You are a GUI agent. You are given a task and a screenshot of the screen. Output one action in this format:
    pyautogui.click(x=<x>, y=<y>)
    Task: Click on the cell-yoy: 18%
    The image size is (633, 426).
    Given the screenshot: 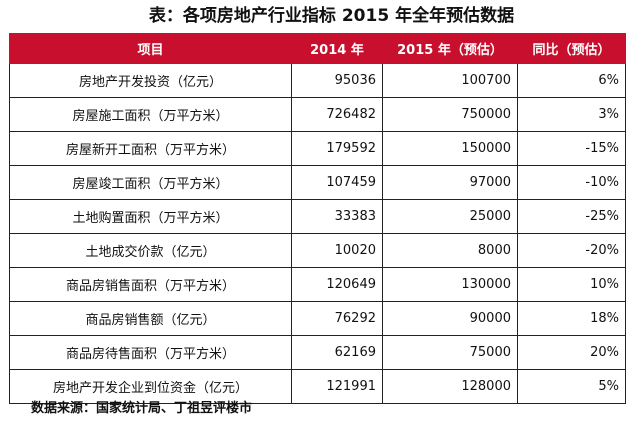 What is the action you would take?
    pyautogui.click(x=571, y=318)
    